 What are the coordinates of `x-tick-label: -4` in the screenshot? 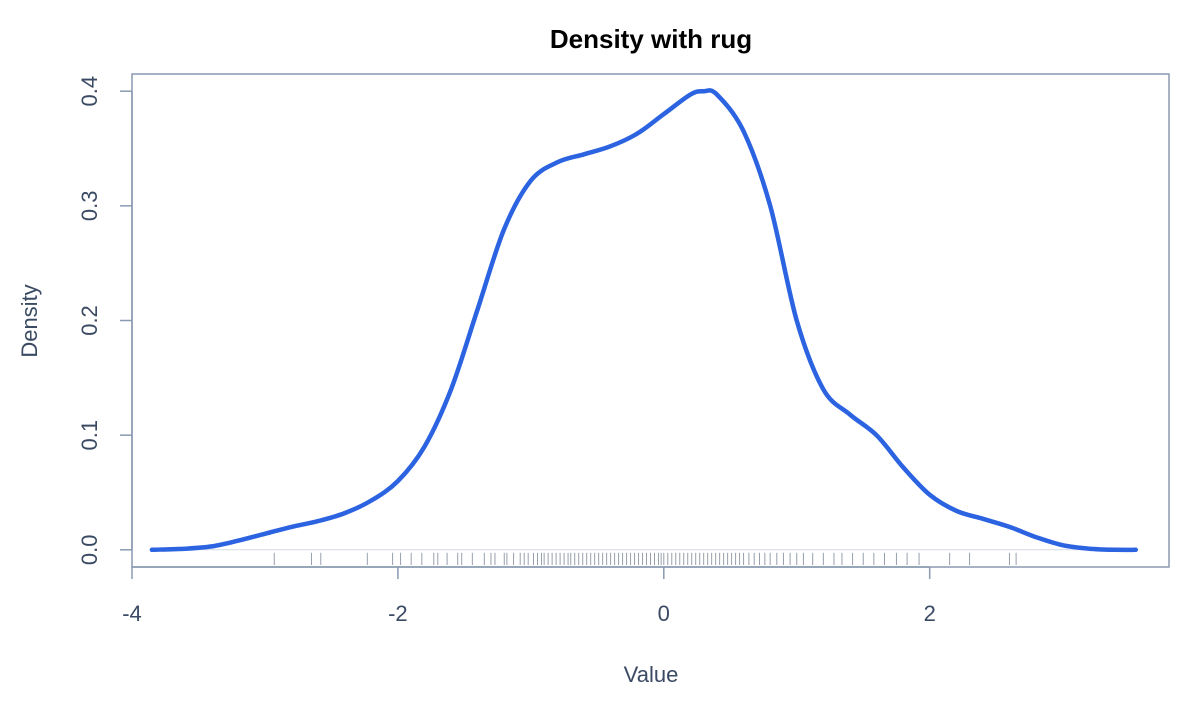 It's located at (132, 613).